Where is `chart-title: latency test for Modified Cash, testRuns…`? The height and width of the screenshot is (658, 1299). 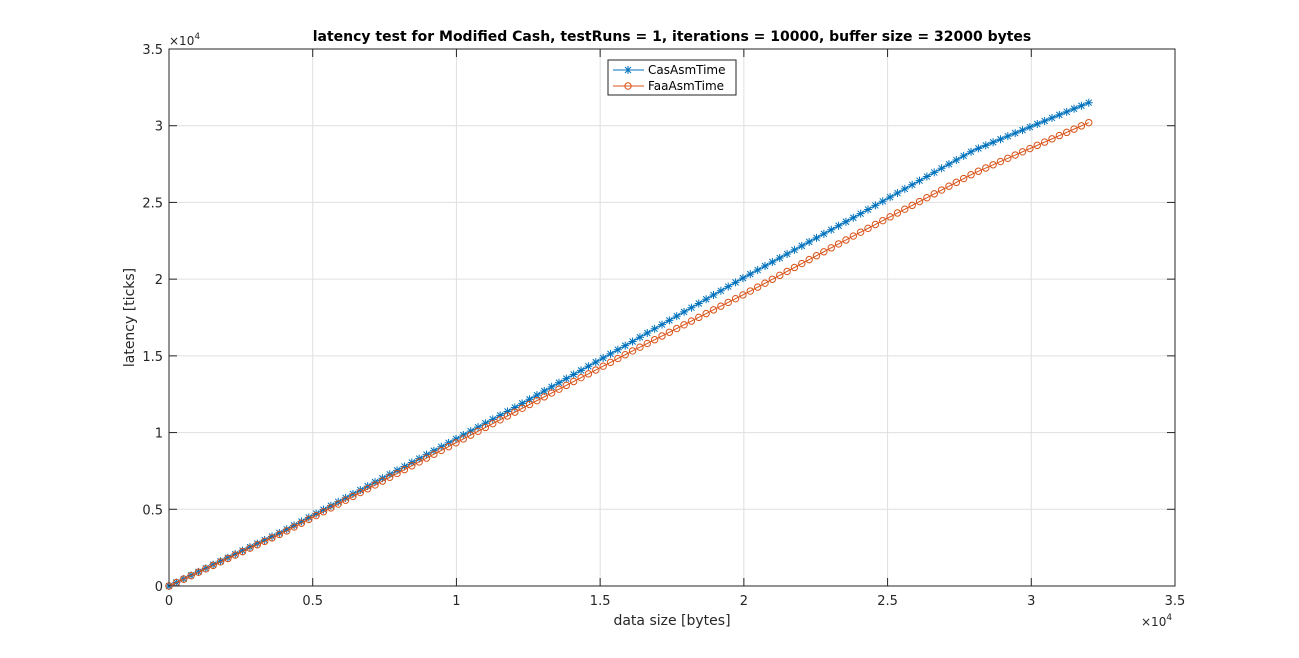 chart-title: latency test for Modified Cash, testRuns… is located at coordinates (672, 37).